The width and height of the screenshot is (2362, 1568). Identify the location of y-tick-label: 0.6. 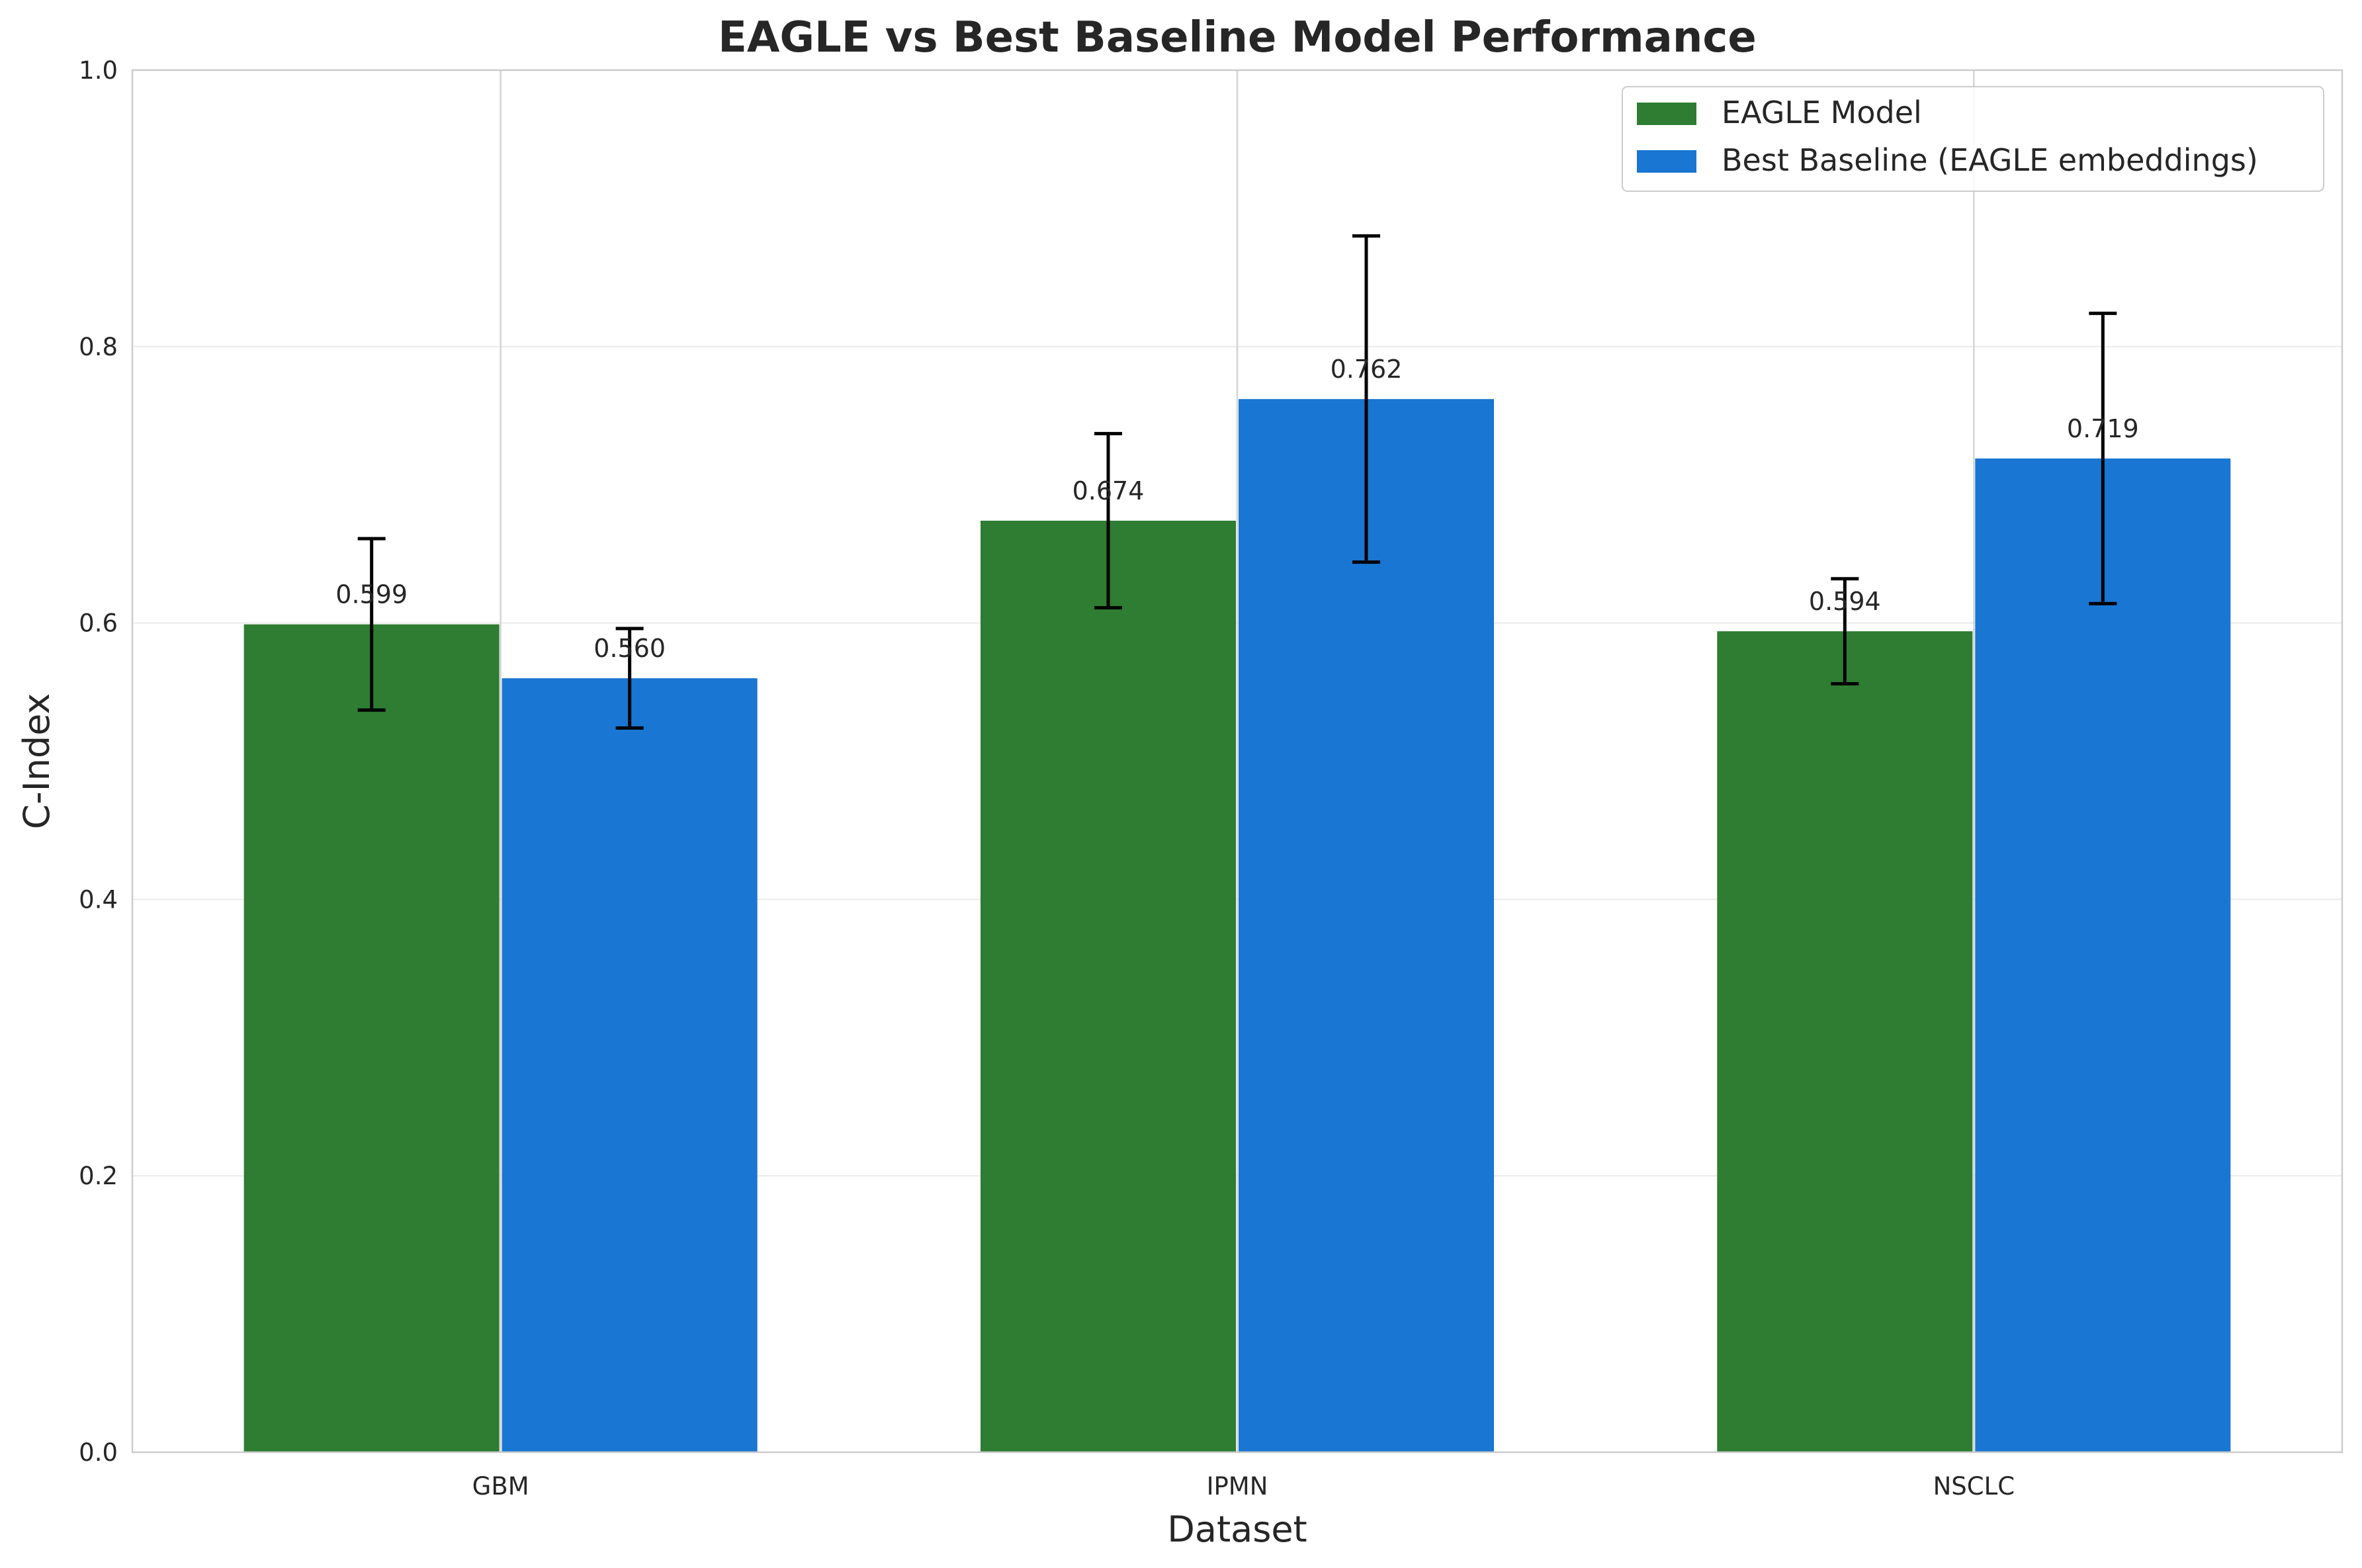
(98, 623).